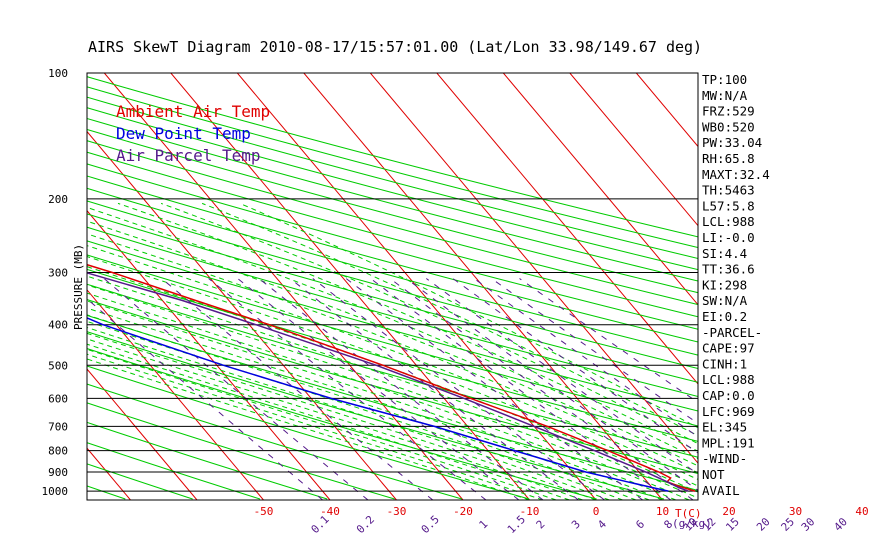  I want to click on index-entry: LI:-0.0, so click(728, 237).